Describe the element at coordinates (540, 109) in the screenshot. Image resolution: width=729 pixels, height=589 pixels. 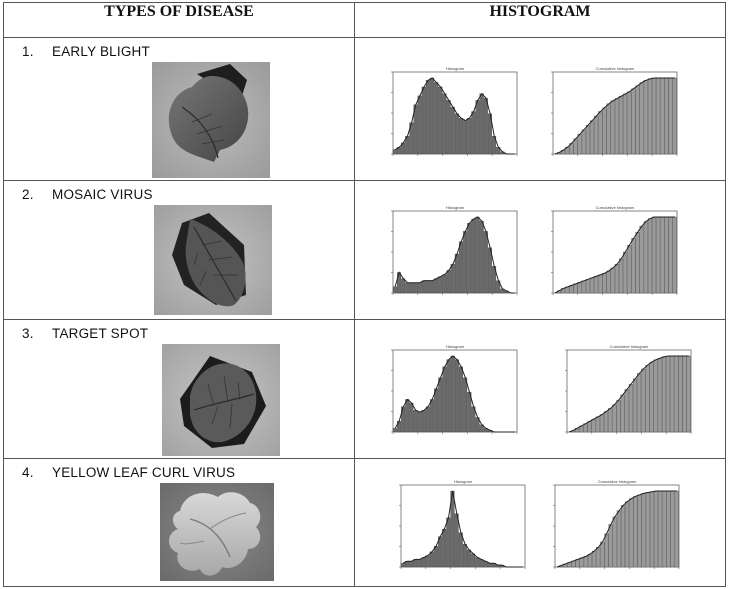
I see `histogram-cell-1: Histogram Cumulative histogram` at that location.